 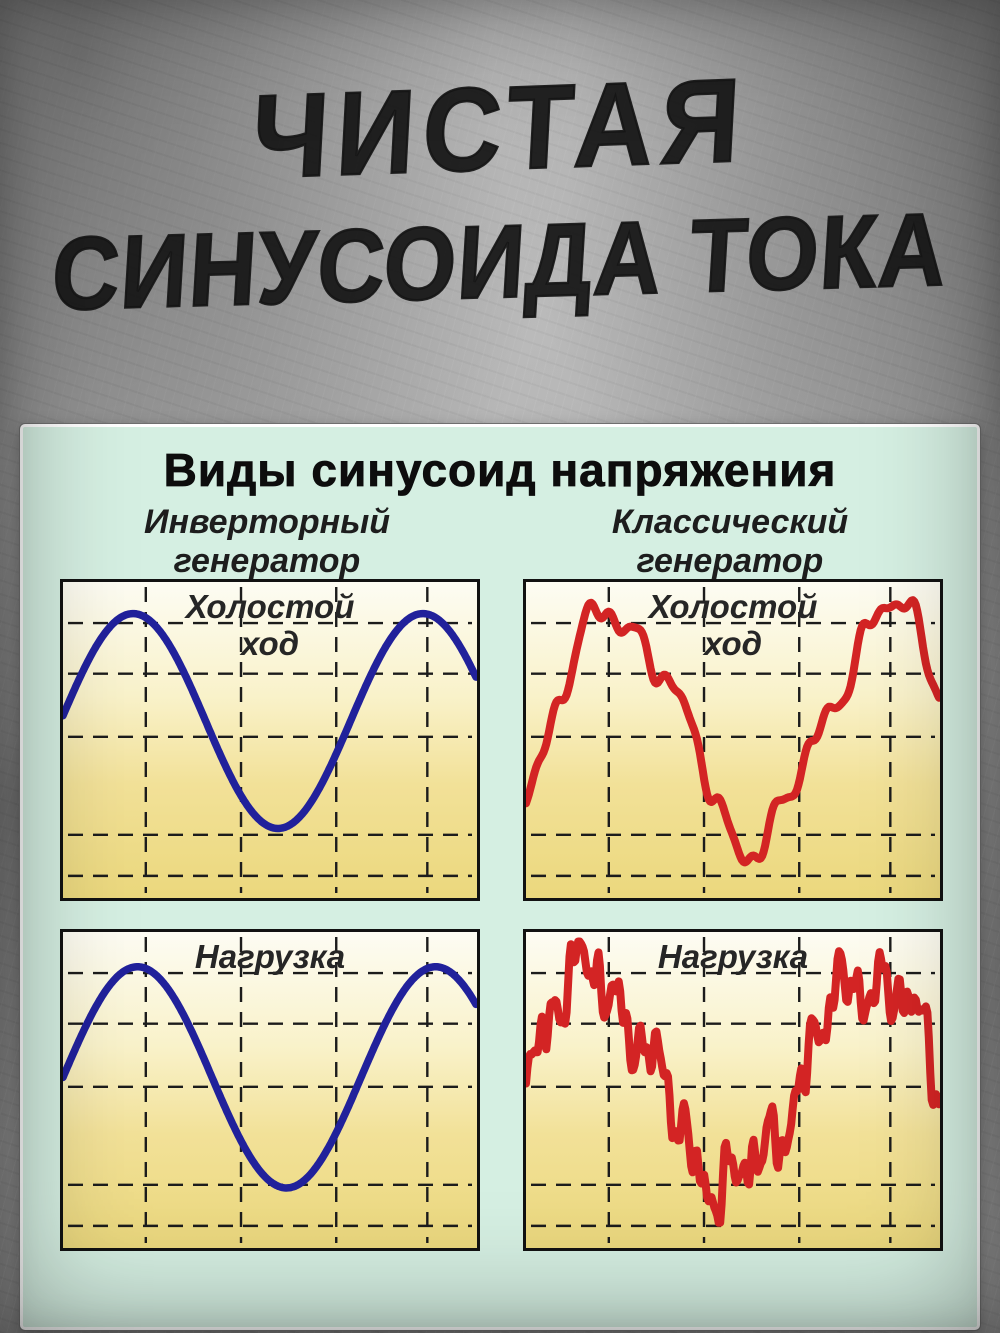 What do you see at coordinates (500, 261) in the screenshot?
I see `poster-title-line2: СИНУСОИДА ТОКА` at bounding box center [500, 261].